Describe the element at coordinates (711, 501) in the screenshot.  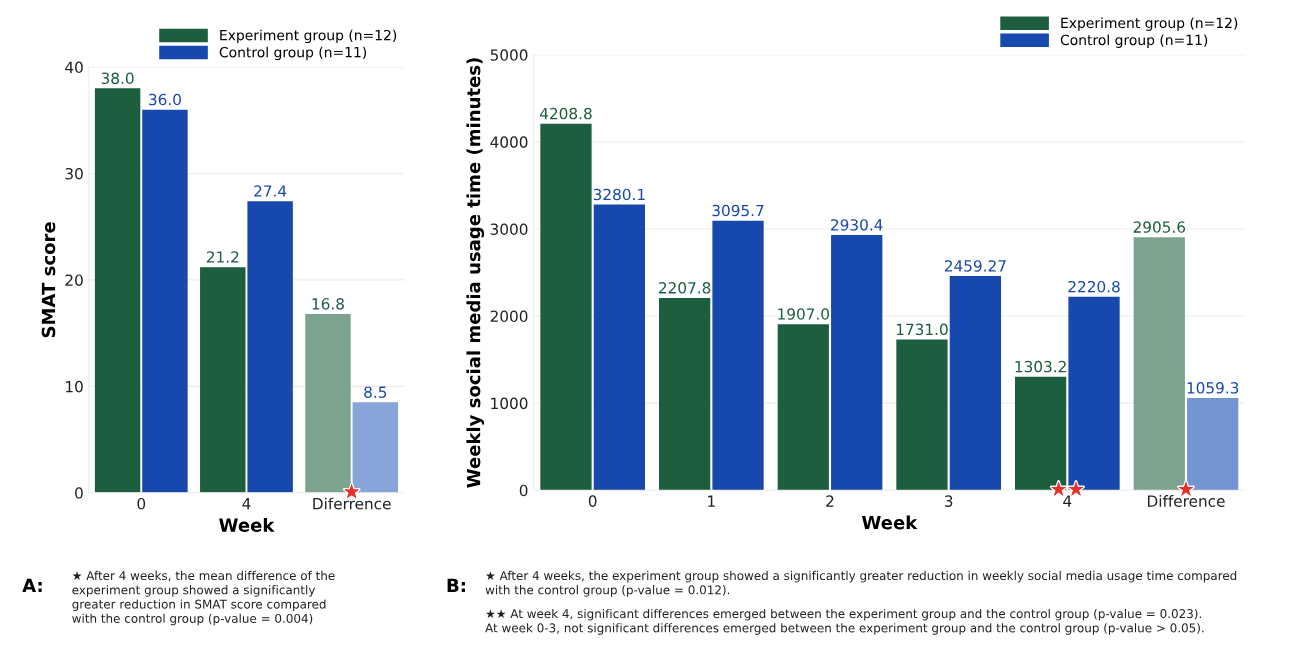
I see `x-tick-label: 1` at that location.